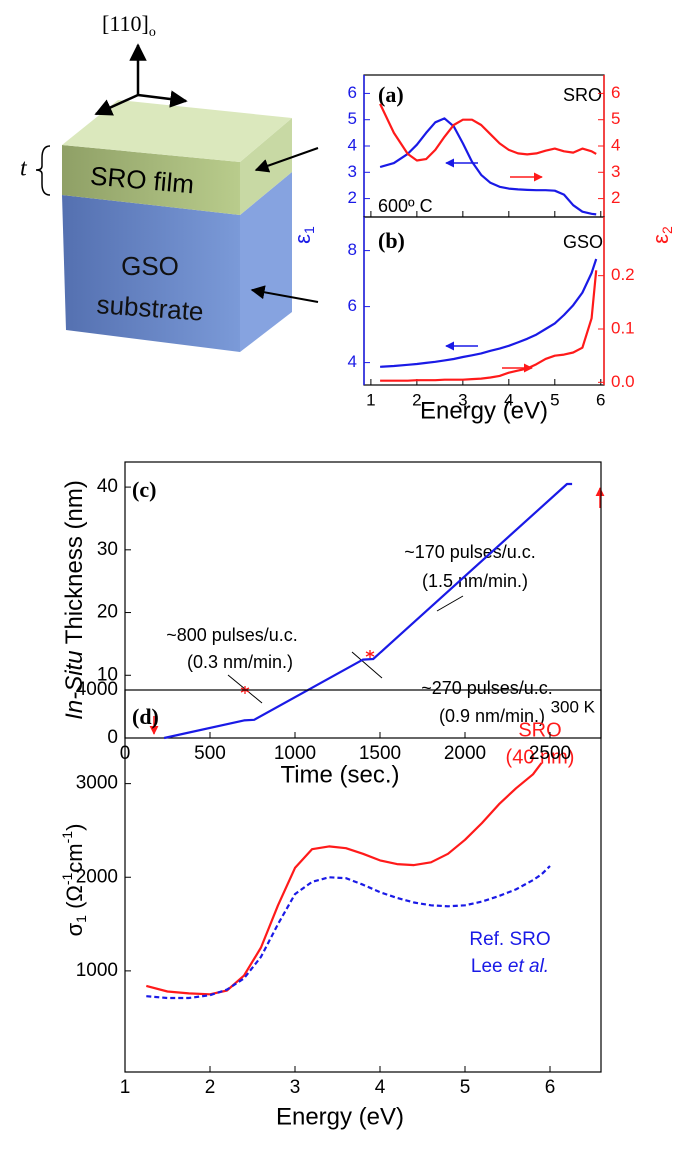  Describe the element at coordinates (107, 486) in the screenshot. I see `y-tick-label: 40` at that location.